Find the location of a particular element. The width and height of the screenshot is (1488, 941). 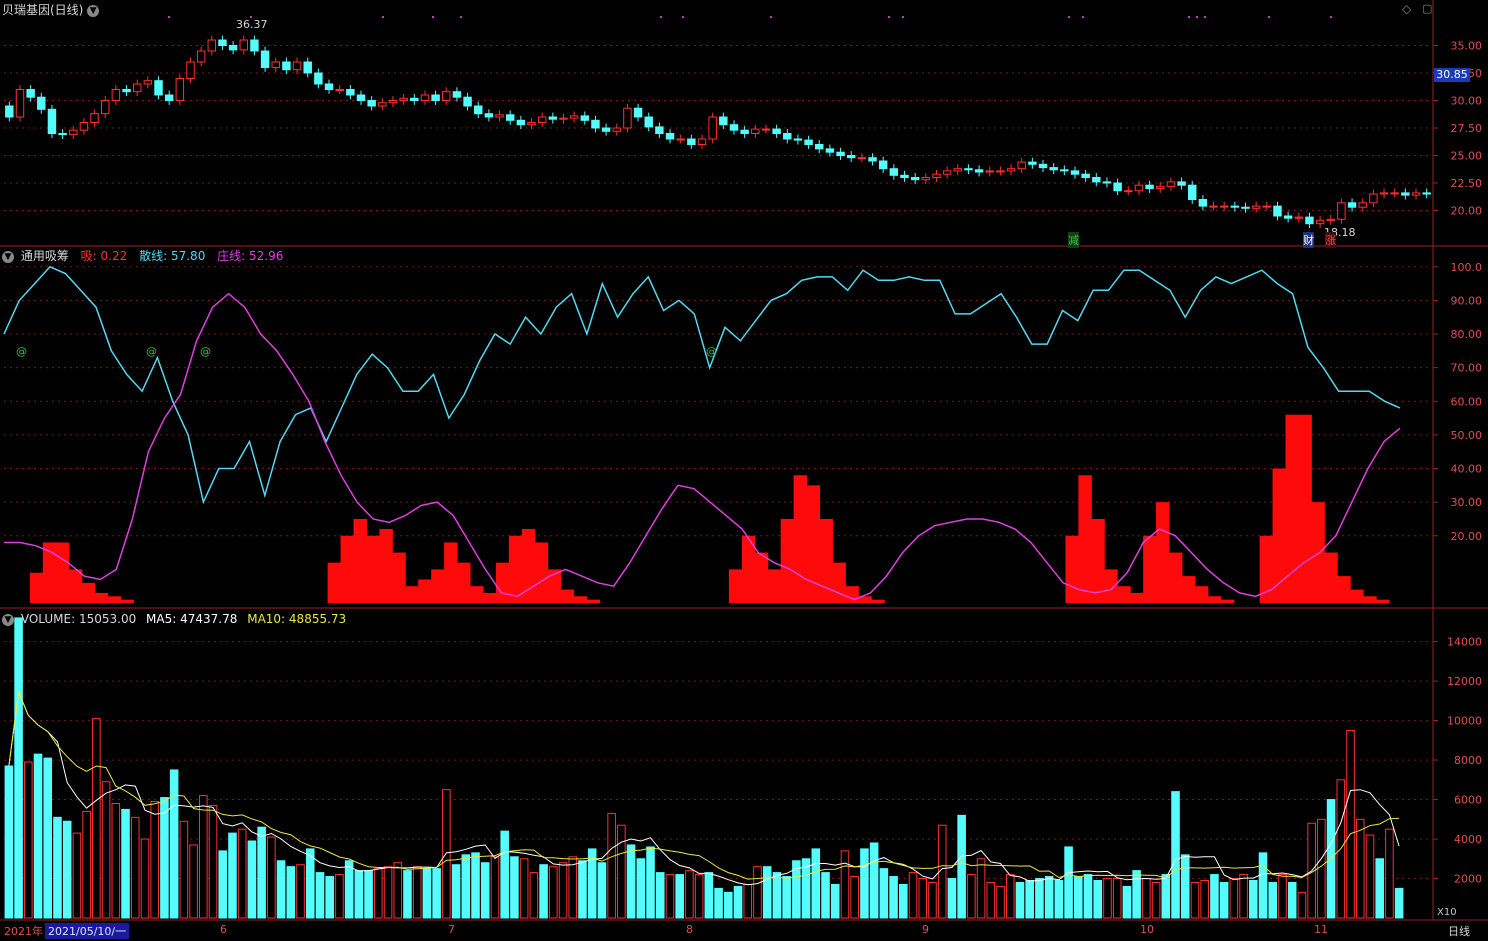

y-tick-label: 22.50 is located at coordinates (1467, 183).